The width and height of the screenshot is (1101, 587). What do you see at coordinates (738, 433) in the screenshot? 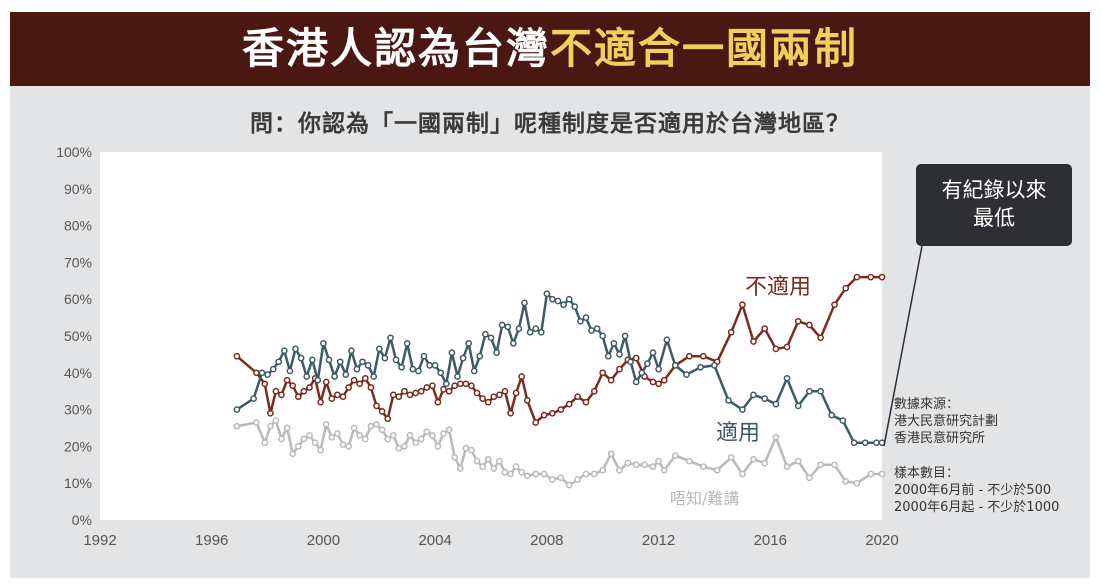
I see `series-label-applicable: 適用` at bounding box center [738, 433].